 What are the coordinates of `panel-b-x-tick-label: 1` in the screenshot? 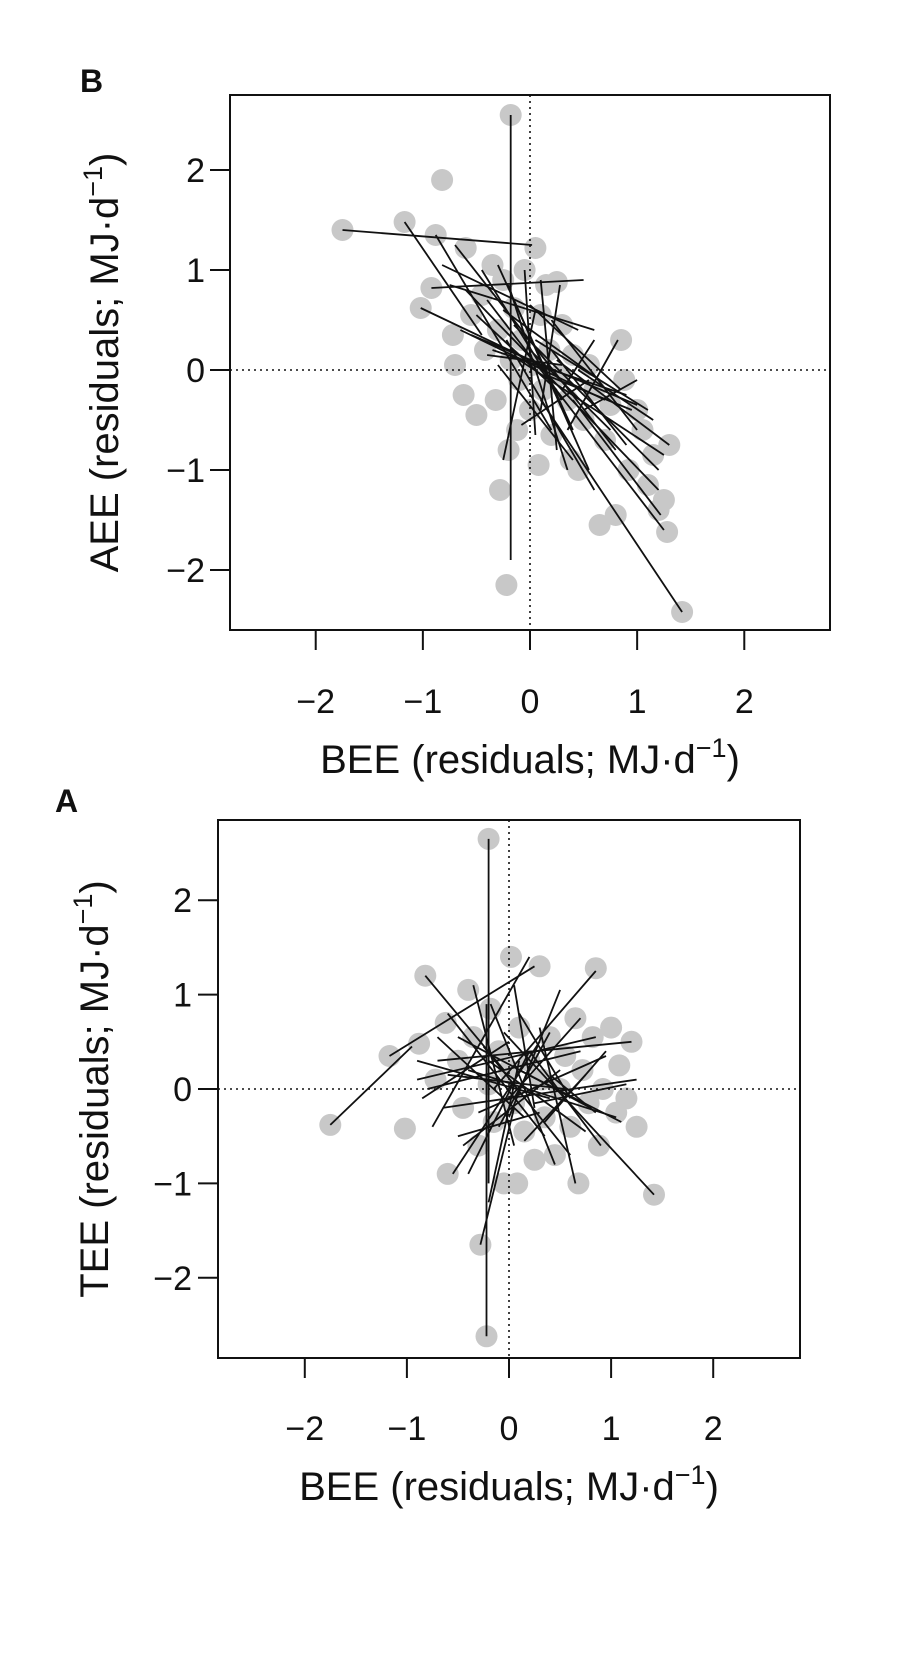 It's located at (637, 702).